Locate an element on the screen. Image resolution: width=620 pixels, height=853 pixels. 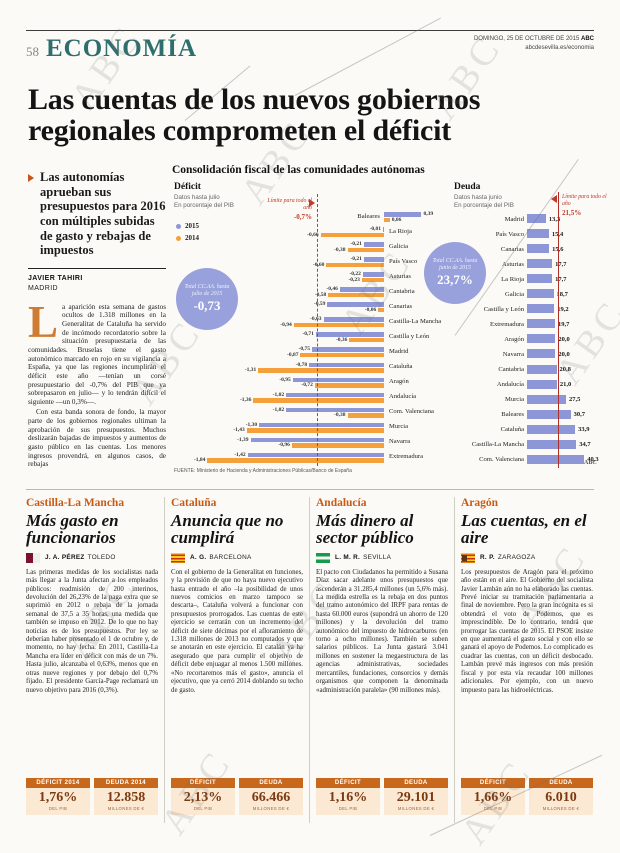
article-city: BARCELONA is located at coordinates (230, 558).